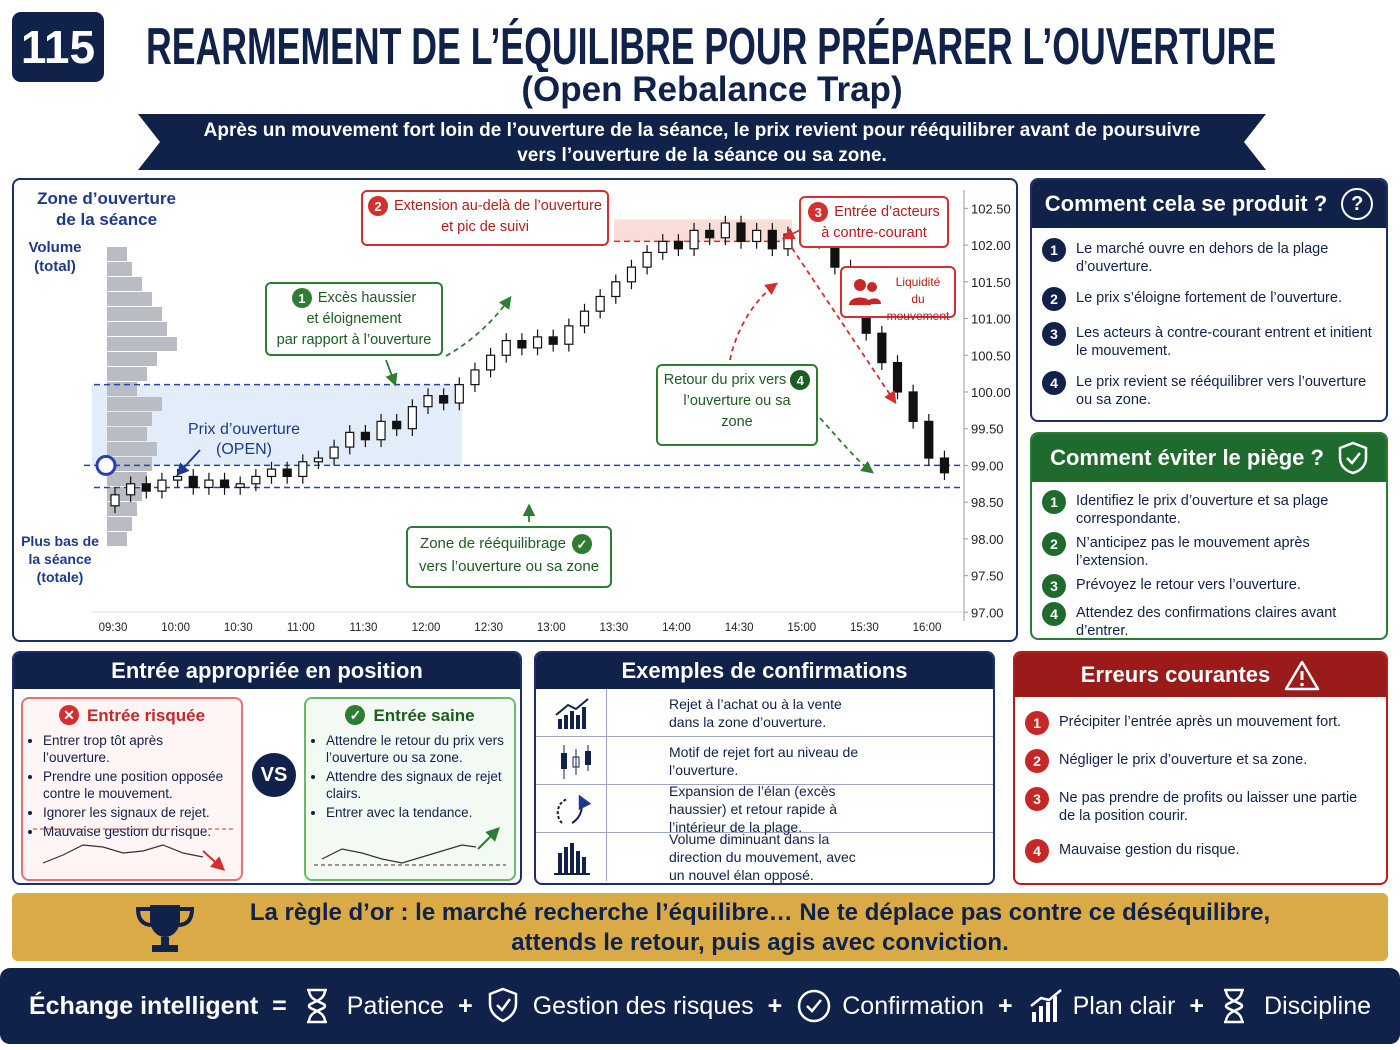 Image resolution: width=1400 pixels, height=1050 pixels. I want to click on item-number: 2, so click(1054, 299).